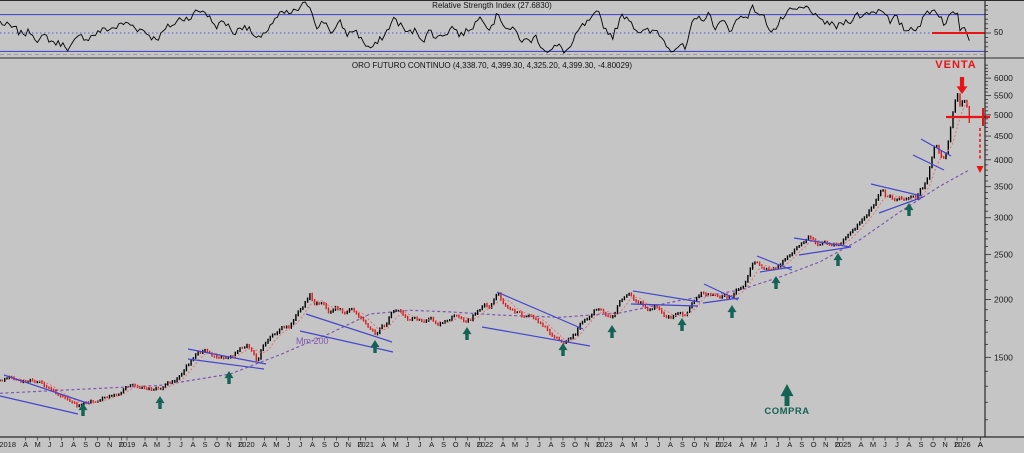 The height and width of the screenshot is (453, 1024). I want to click on price-tick-label: 3000, so click(1003, 218).